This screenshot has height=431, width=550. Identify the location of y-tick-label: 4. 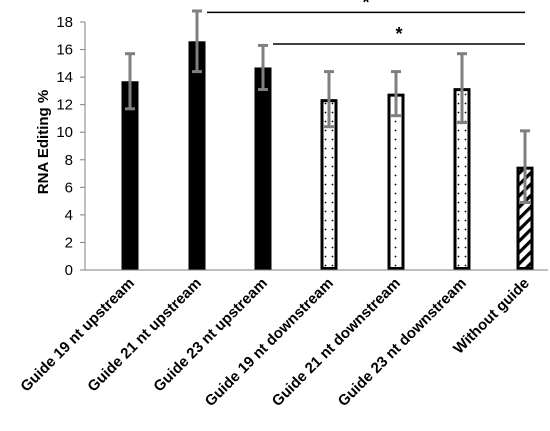
(69, 215).